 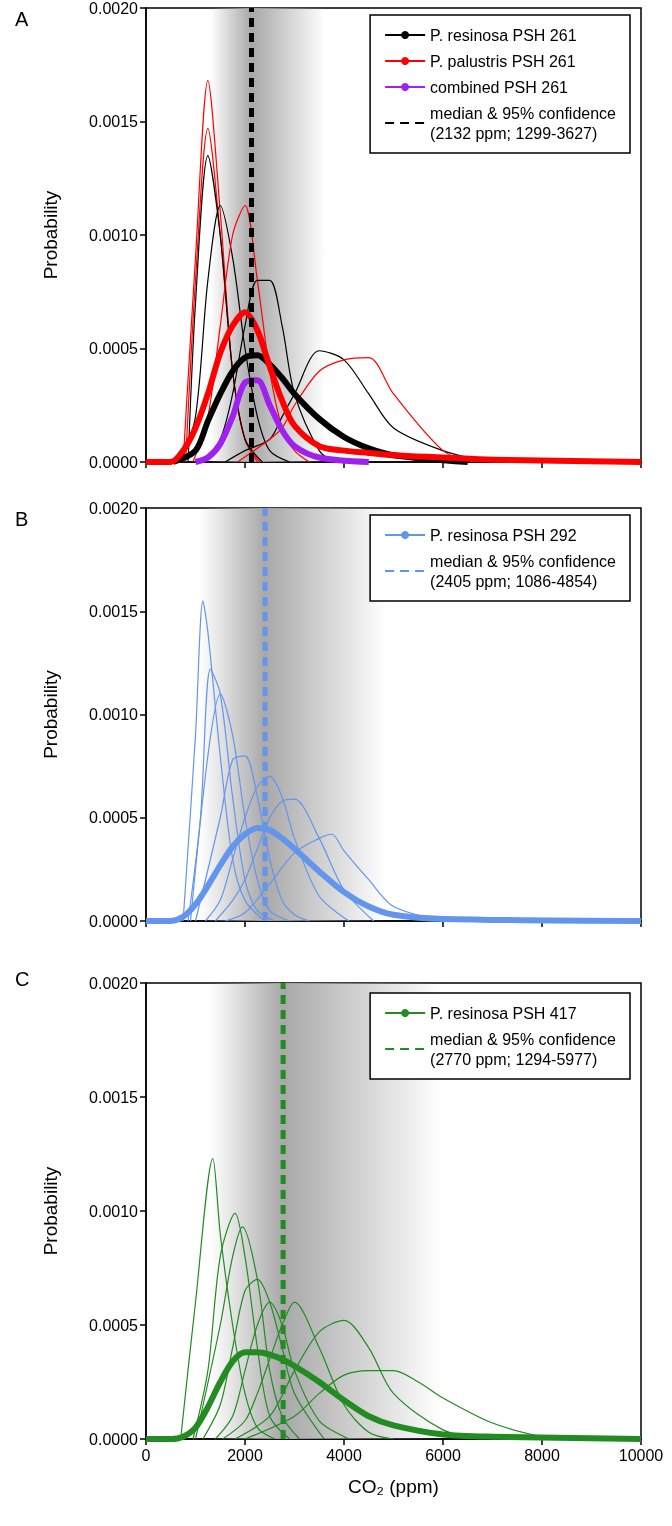 I want to click on legend-label: combined PSH 261, so click(x=499, y=87).